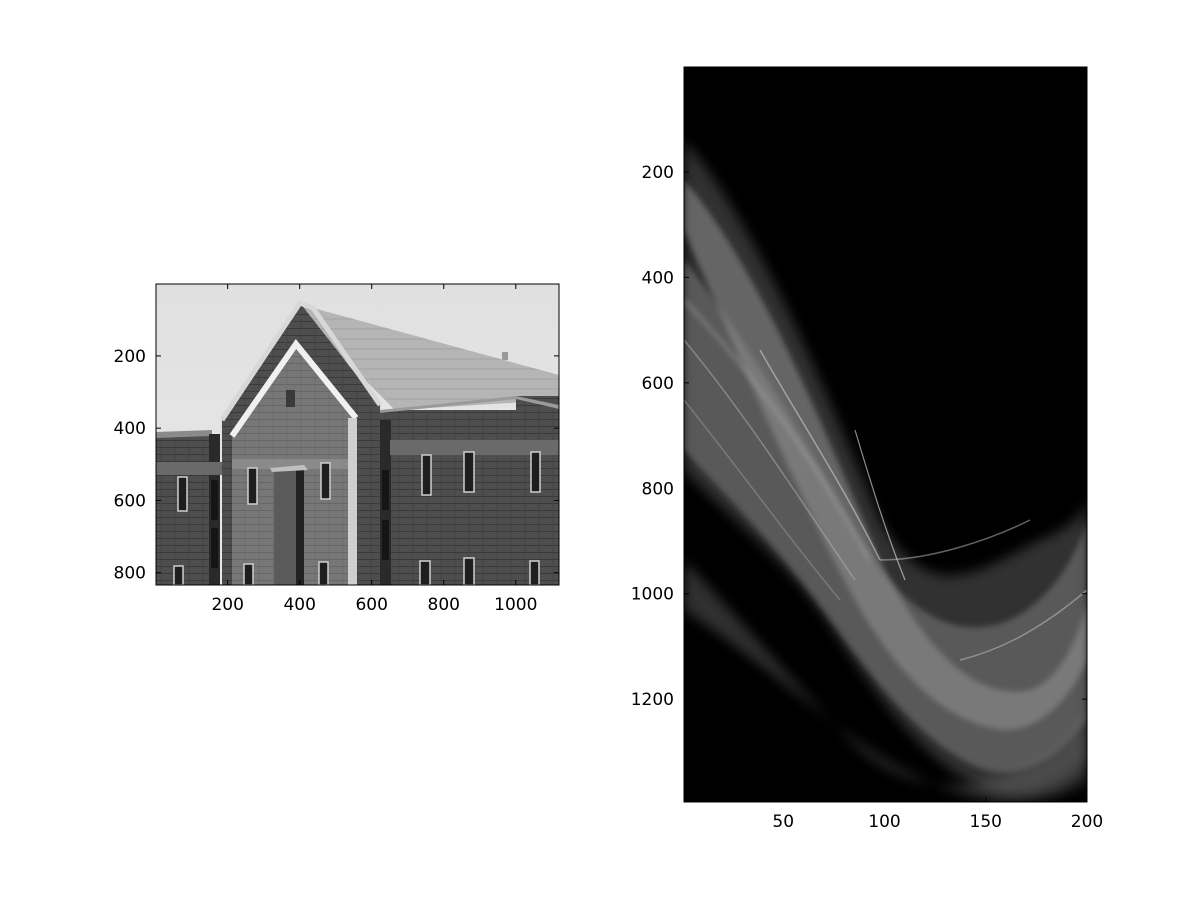 This screenshot has width=1200, height=901. I want to click on building-photo, so click(357, 434).